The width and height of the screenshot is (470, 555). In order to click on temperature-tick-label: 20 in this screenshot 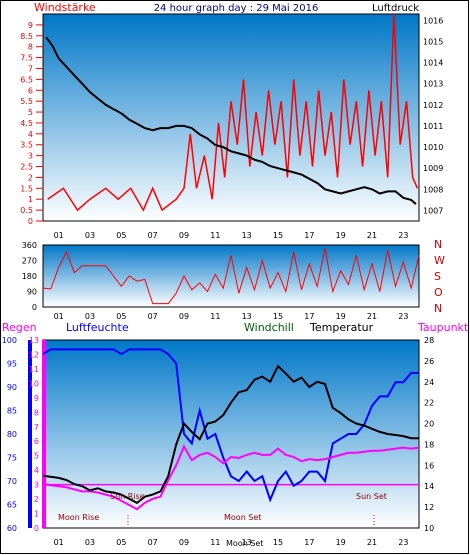, I will do `click(429, 424)`.